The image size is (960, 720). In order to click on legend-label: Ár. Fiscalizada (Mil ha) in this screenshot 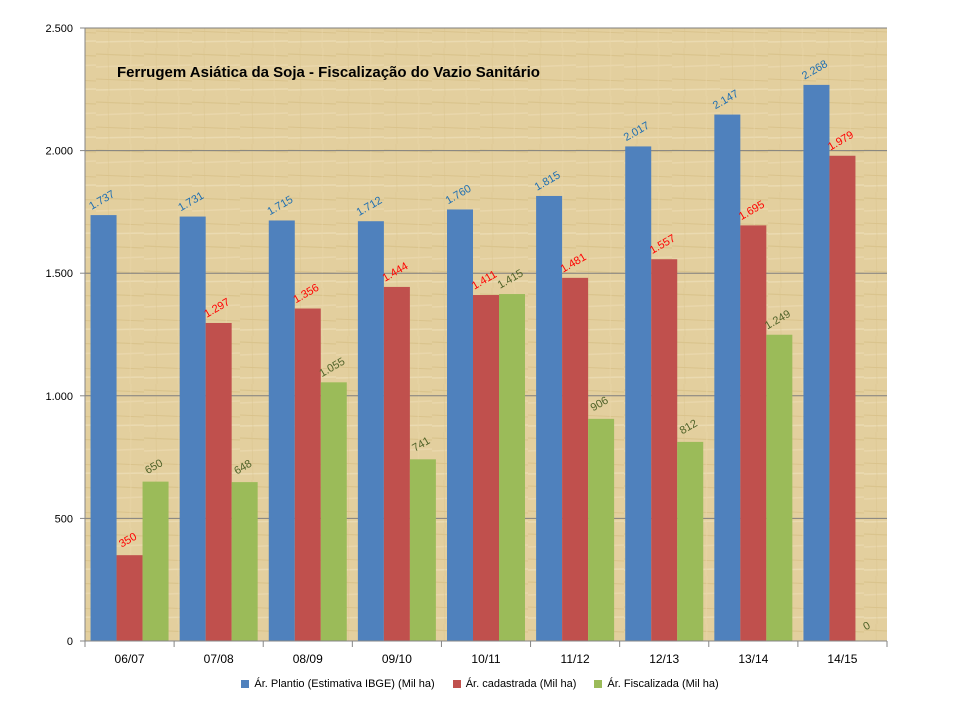, I will do `click(663, 684)`.